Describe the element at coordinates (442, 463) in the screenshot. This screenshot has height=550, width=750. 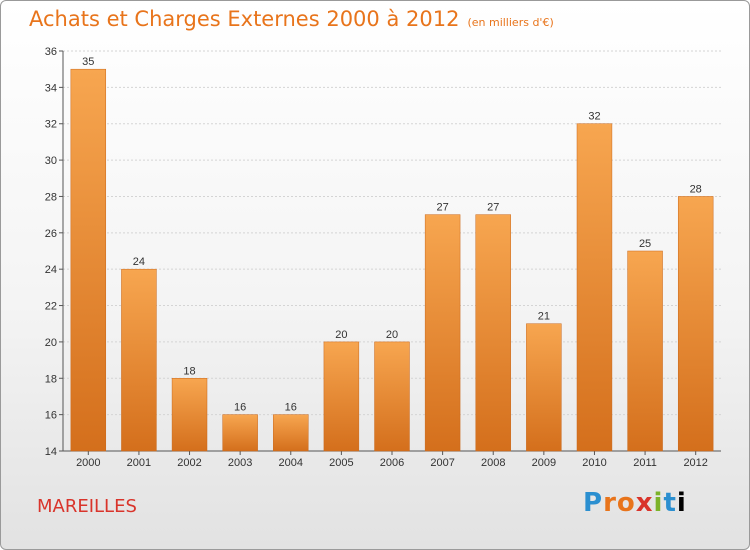
I see `x-tick-label: 2007` at that location.